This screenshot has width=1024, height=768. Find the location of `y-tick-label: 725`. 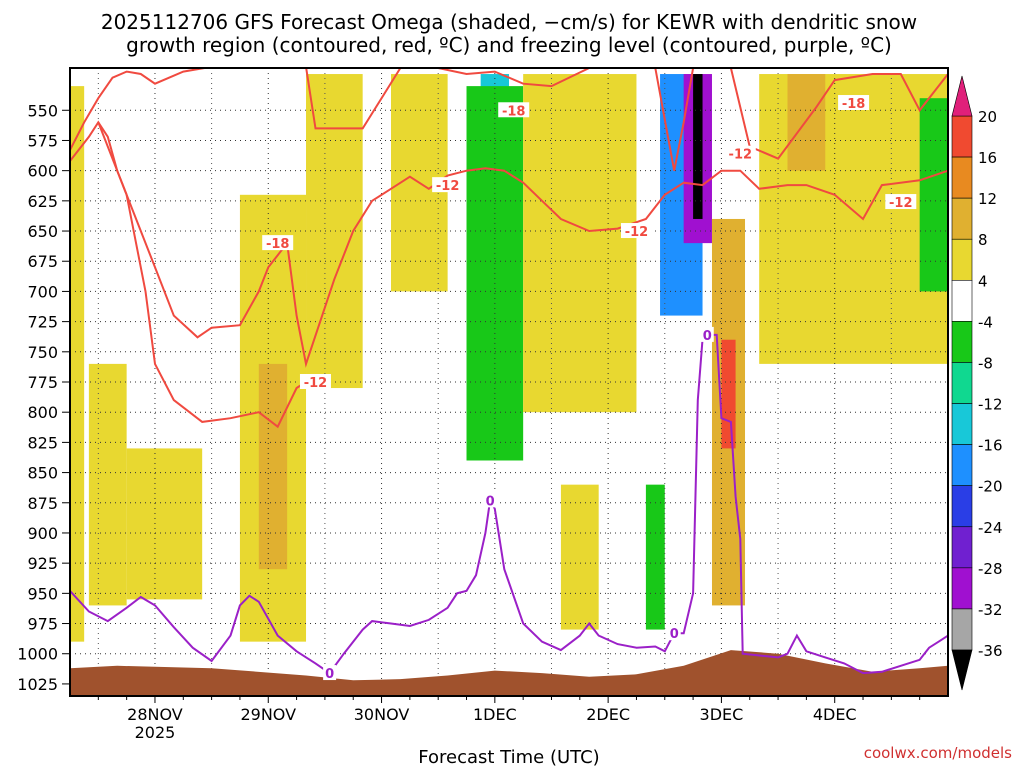

y-tick-label: 725 is located at coordinates (42, 322).